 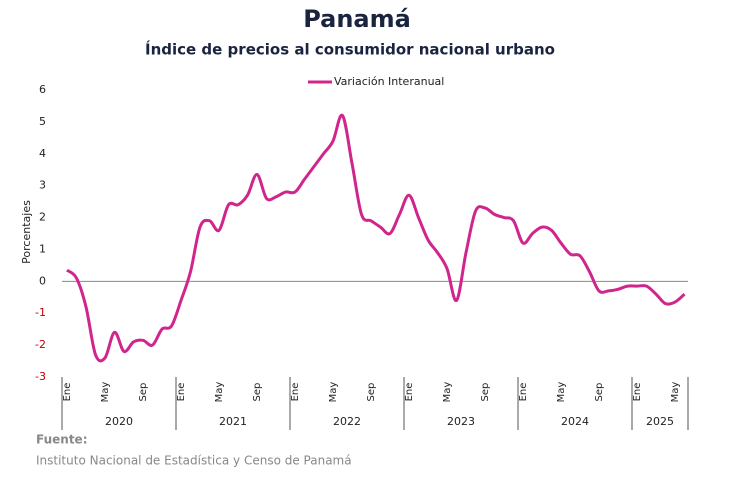 What do you see at coordinates (42, 280) in the screenshot?
I see `y-tick-label: 0` at bounding box center [42, 280].